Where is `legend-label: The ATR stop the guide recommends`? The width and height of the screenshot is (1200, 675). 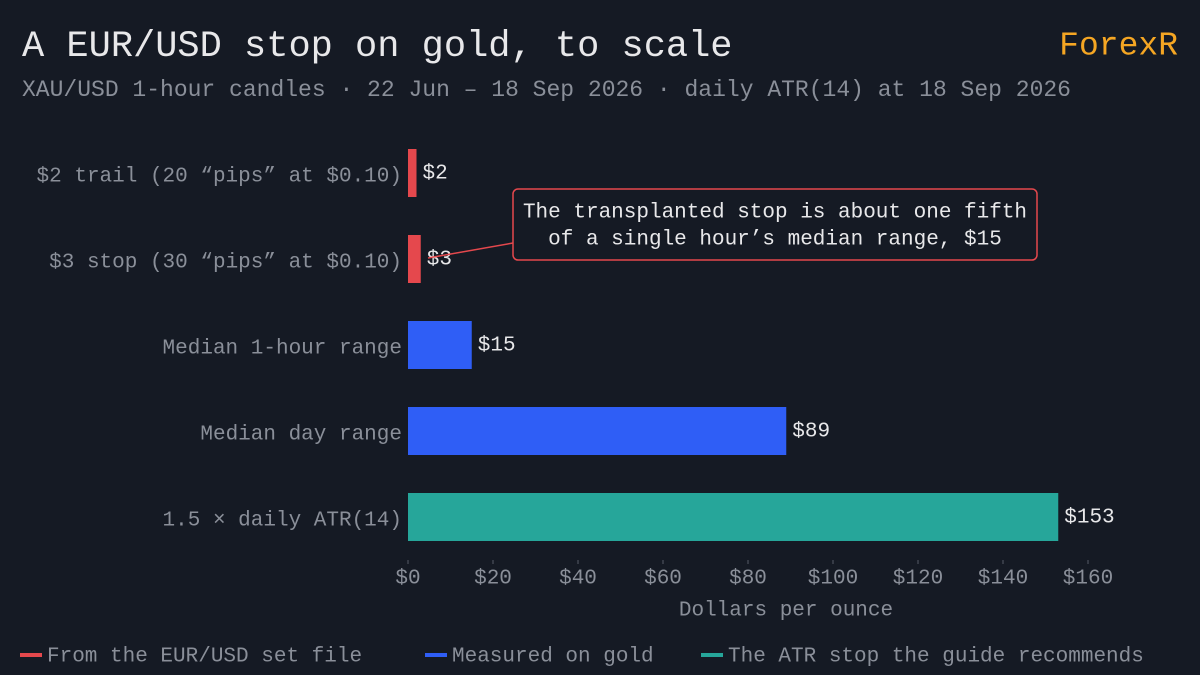 legend-label: The ATR stop the guide recommends is located at coordinates (936, 657).